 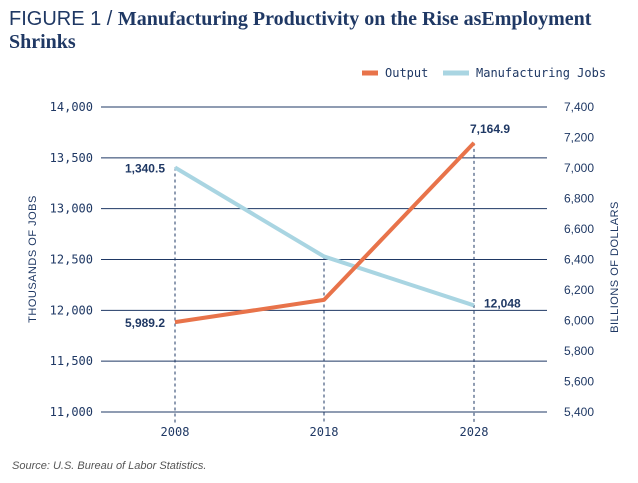 I want to click on right-tick-label: 6,800, so click(x=579, y=199).